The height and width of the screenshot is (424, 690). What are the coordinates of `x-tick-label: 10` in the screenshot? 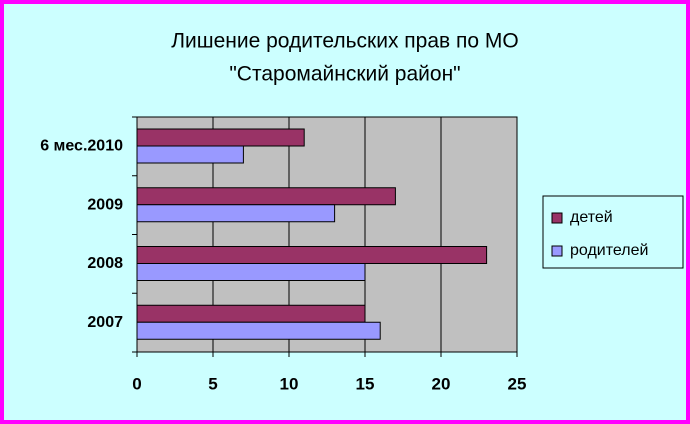 It's located at (289, 383).